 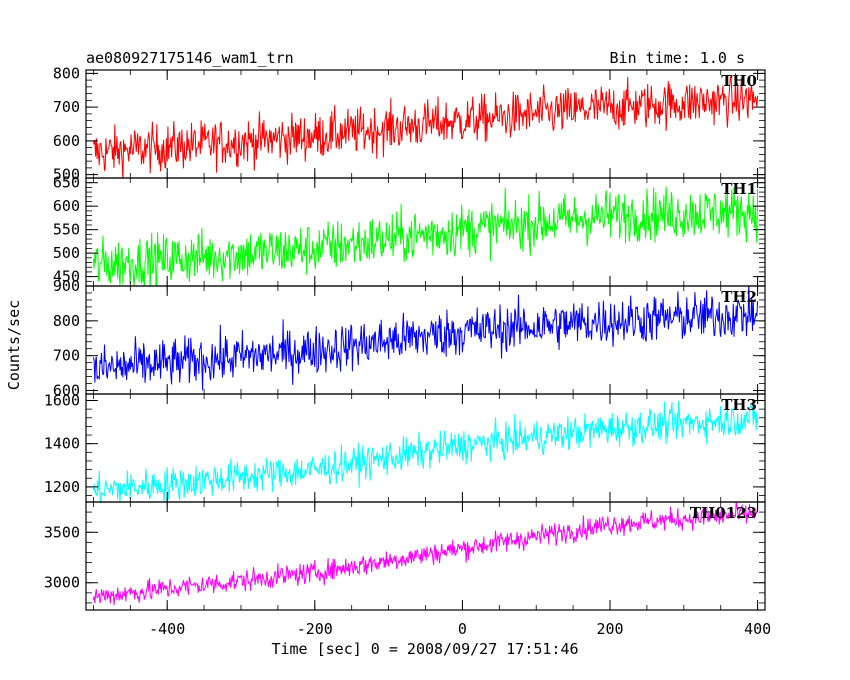 What do you see at coordinates (425, 451) in the screenshot?
I see `series-th3` at bounding box center [425, 451].